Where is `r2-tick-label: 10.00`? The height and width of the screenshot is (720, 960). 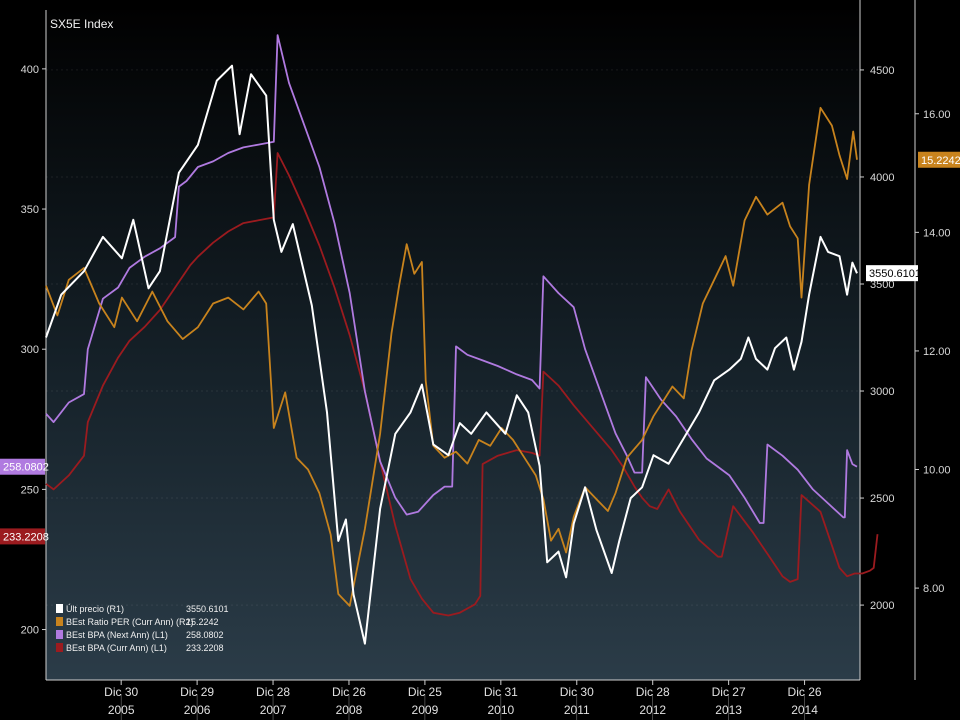 r2-tick-label: 10.00 is located at coordinates (937, 471).